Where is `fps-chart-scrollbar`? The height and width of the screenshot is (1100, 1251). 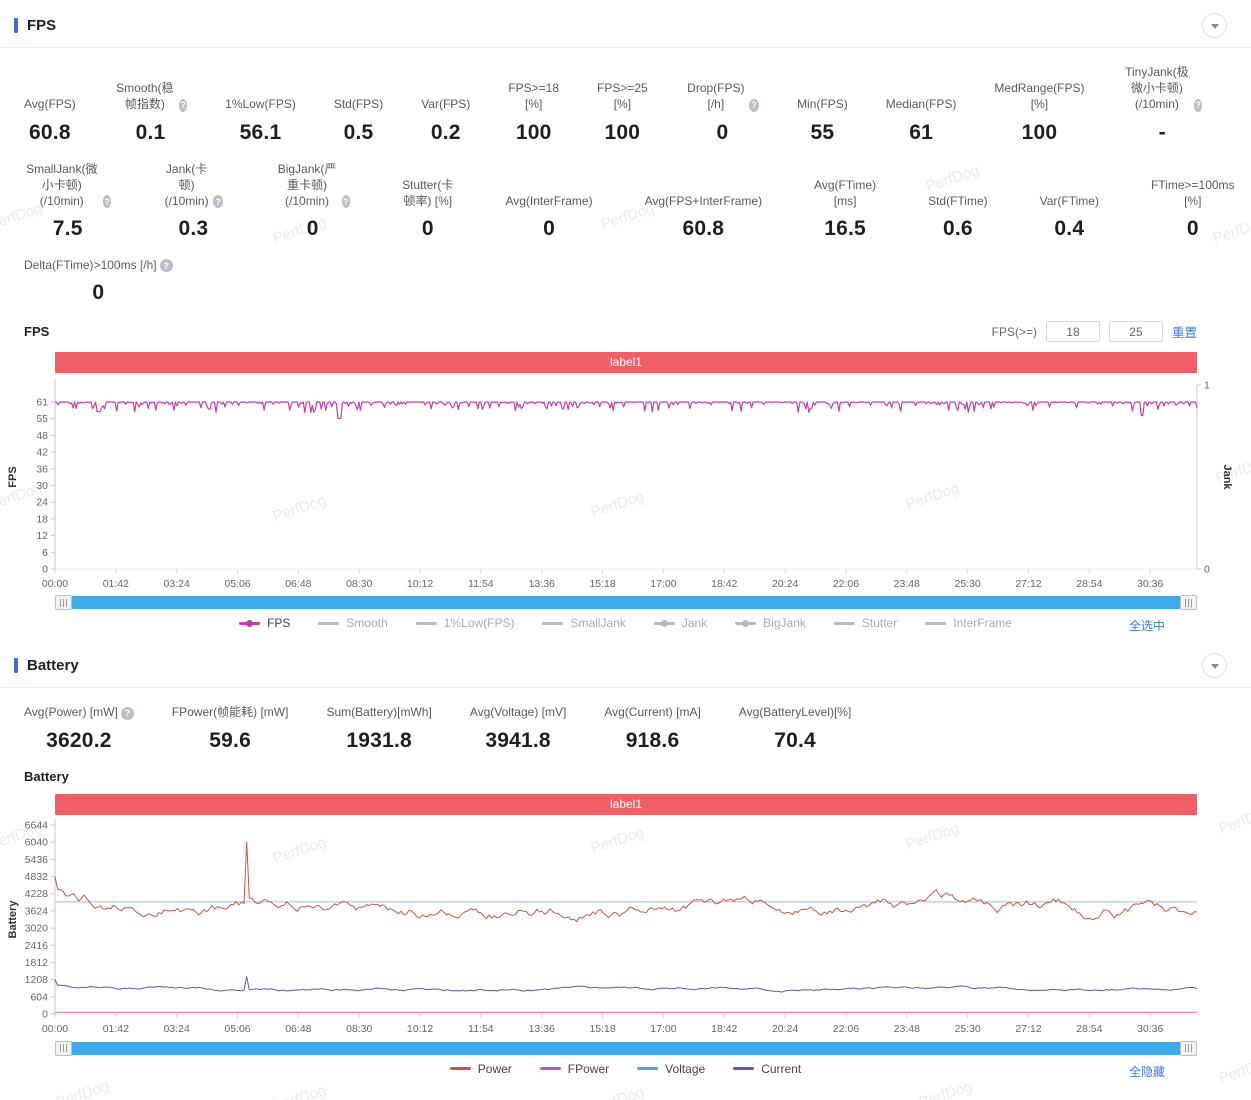 fps-chart-scrollbar is located at coordinates (626, 603).